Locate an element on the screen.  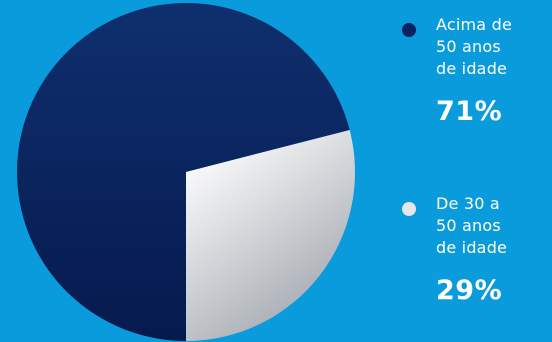
legend-marker-light is located at coordinates (409, 209).